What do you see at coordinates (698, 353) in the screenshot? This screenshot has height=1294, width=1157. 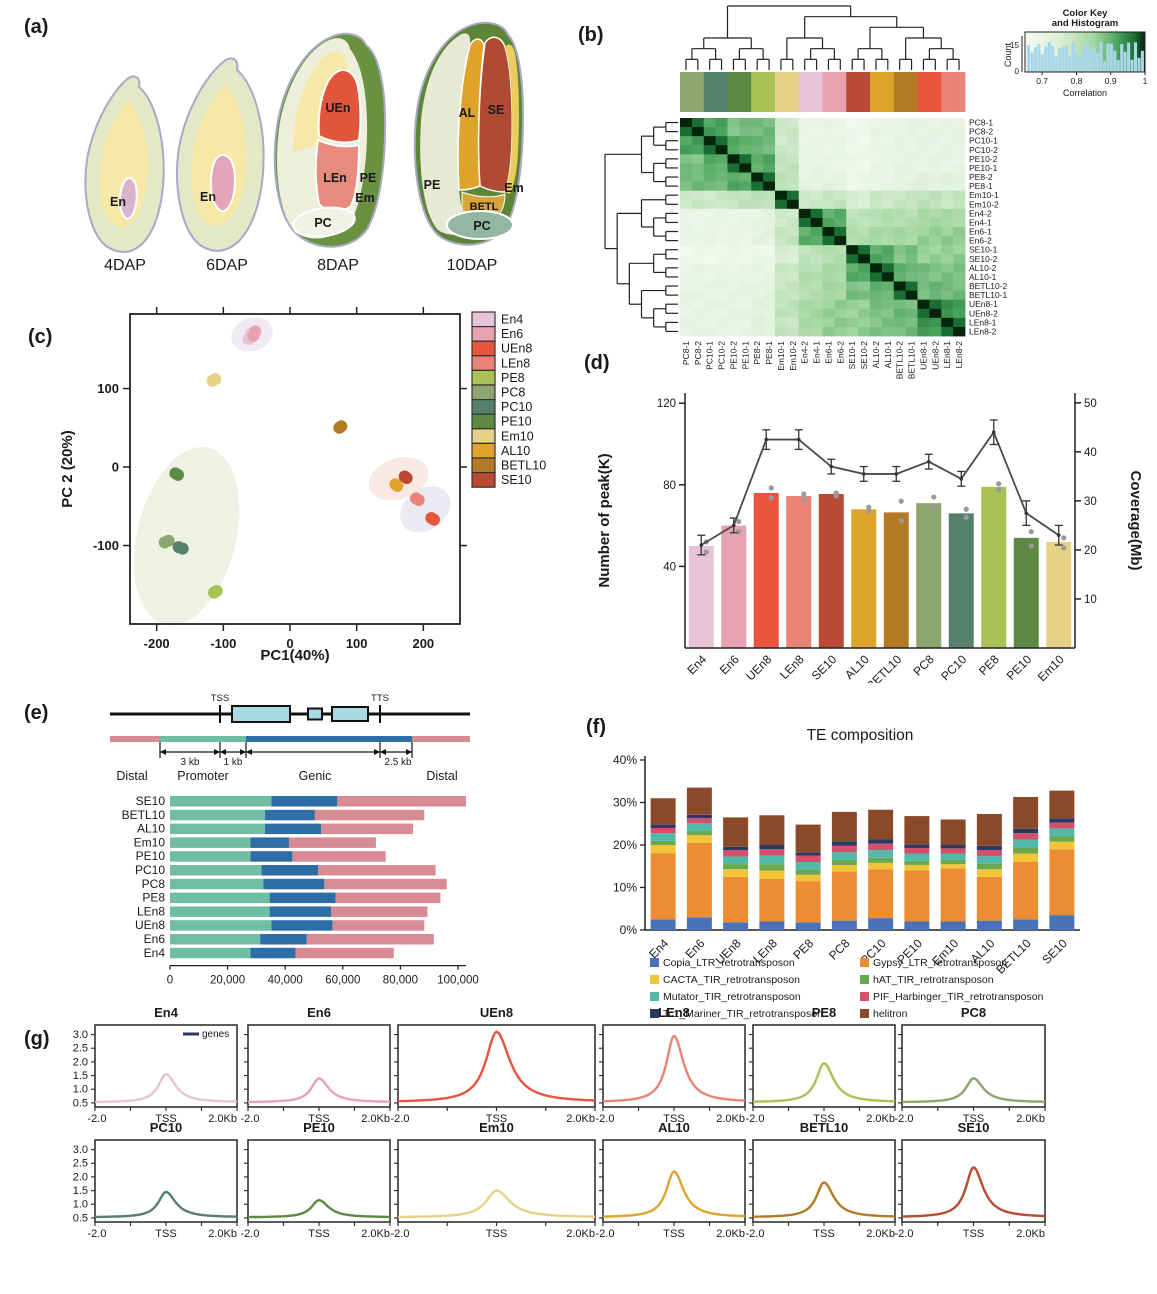 I see `heatmap-col-label: PC8-2` at bounding box center [698, 353].